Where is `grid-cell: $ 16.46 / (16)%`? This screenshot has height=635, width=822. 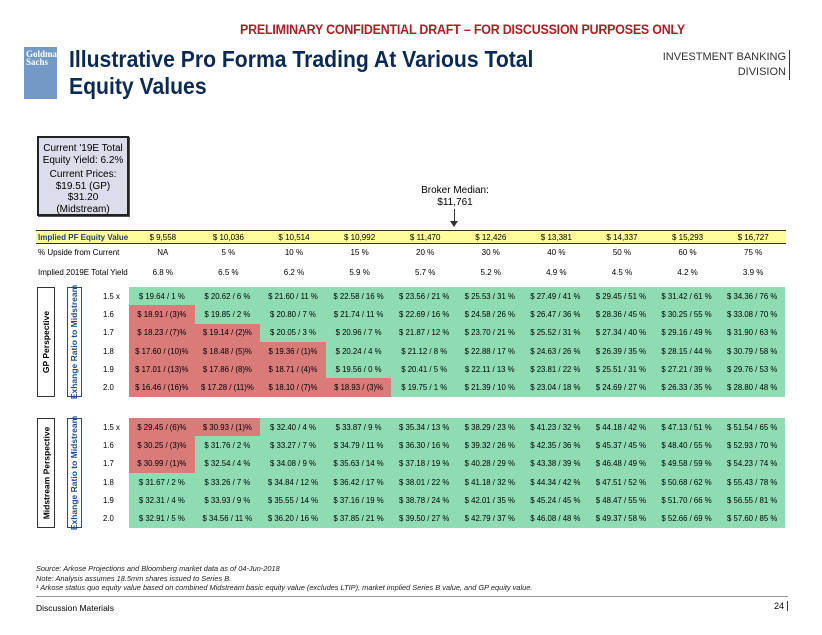 grid-cell: $ 16.46 / (16)% is located at coordinates (162, 387).